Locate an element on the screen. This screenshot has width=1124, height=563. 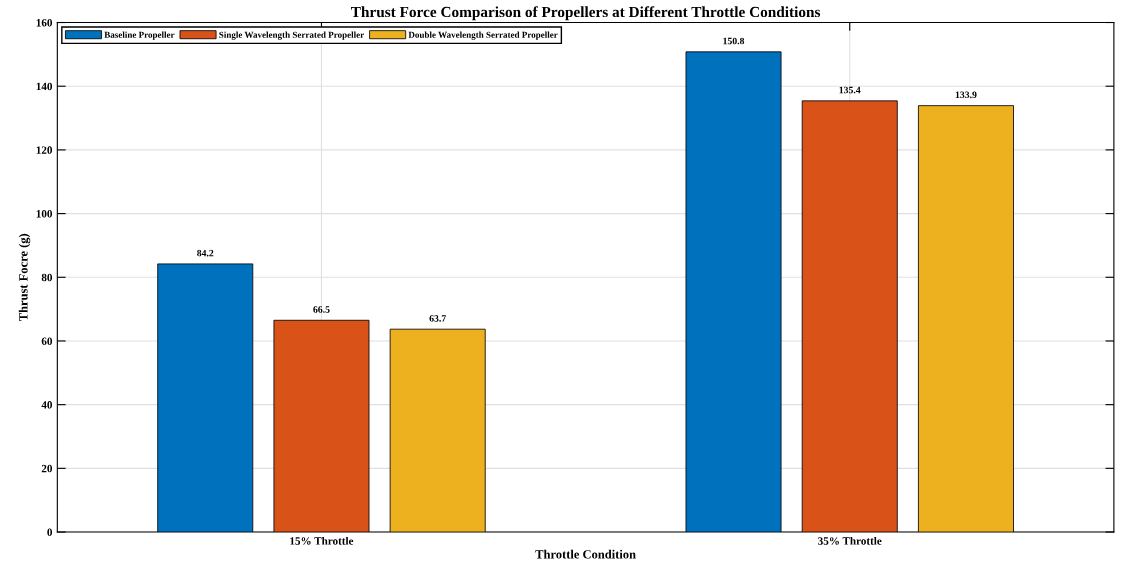
y-tick-label: 60 is located at coordinates (47, 341).